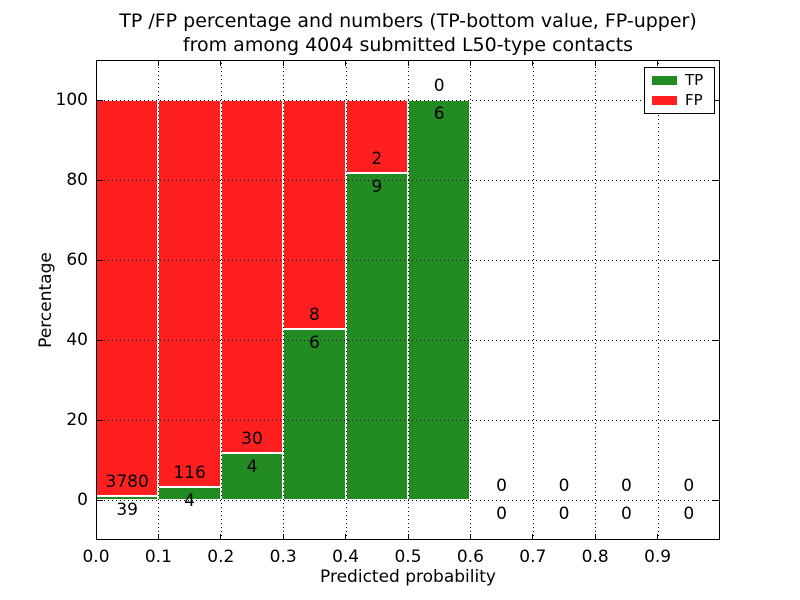 The height and width of the screenshot is (600, 800). What do you see at coordinates (346, 557) in the screenshot?
I see `x-tick-label: 0.4` at bounding box center [346, 557].